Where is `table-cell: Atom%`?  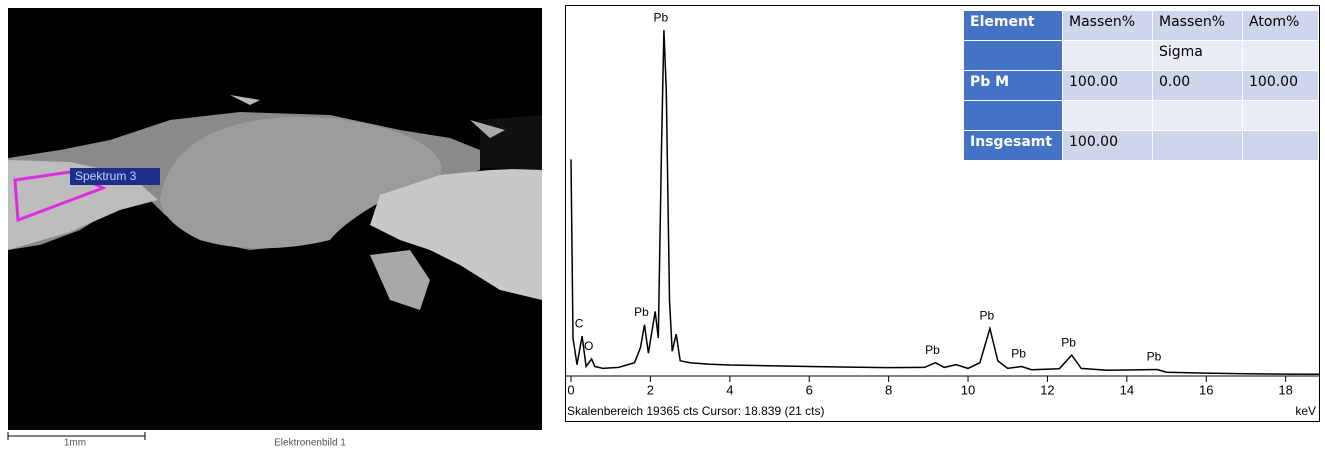
table-cell: Atom% is located at coordinates (1280, 25).